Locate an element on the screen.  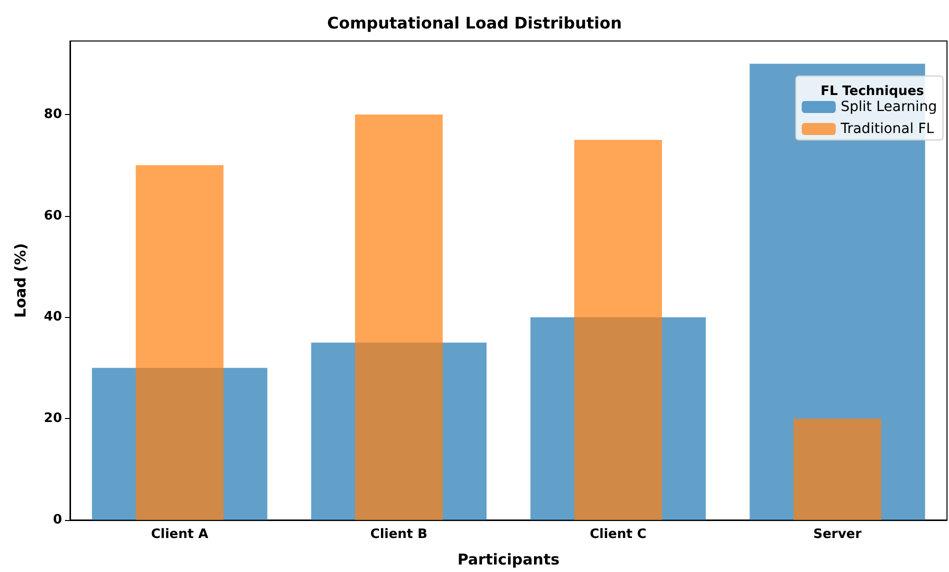
legend-label: Split Learning is located at coordinates (889, 107).